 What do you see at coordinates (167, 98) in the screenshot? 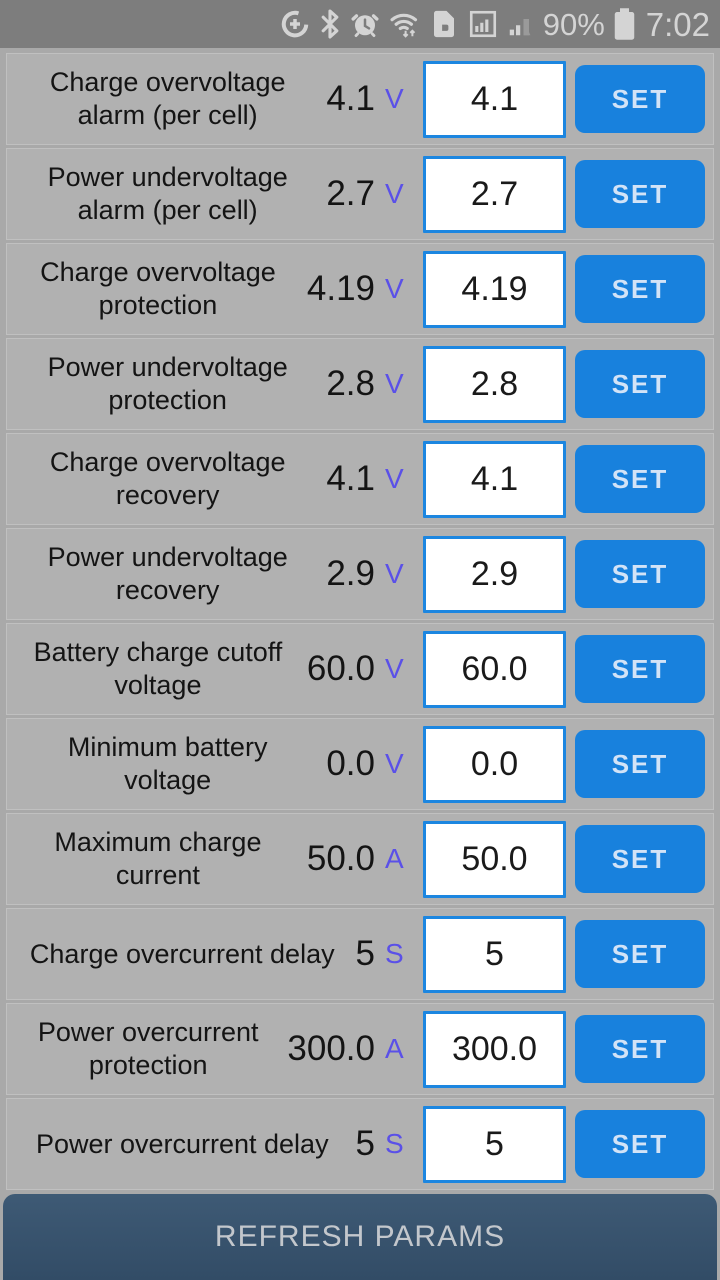
I see `param-label: Charge overvoltage alarm (per cell)` at bounding box center [167, 98].